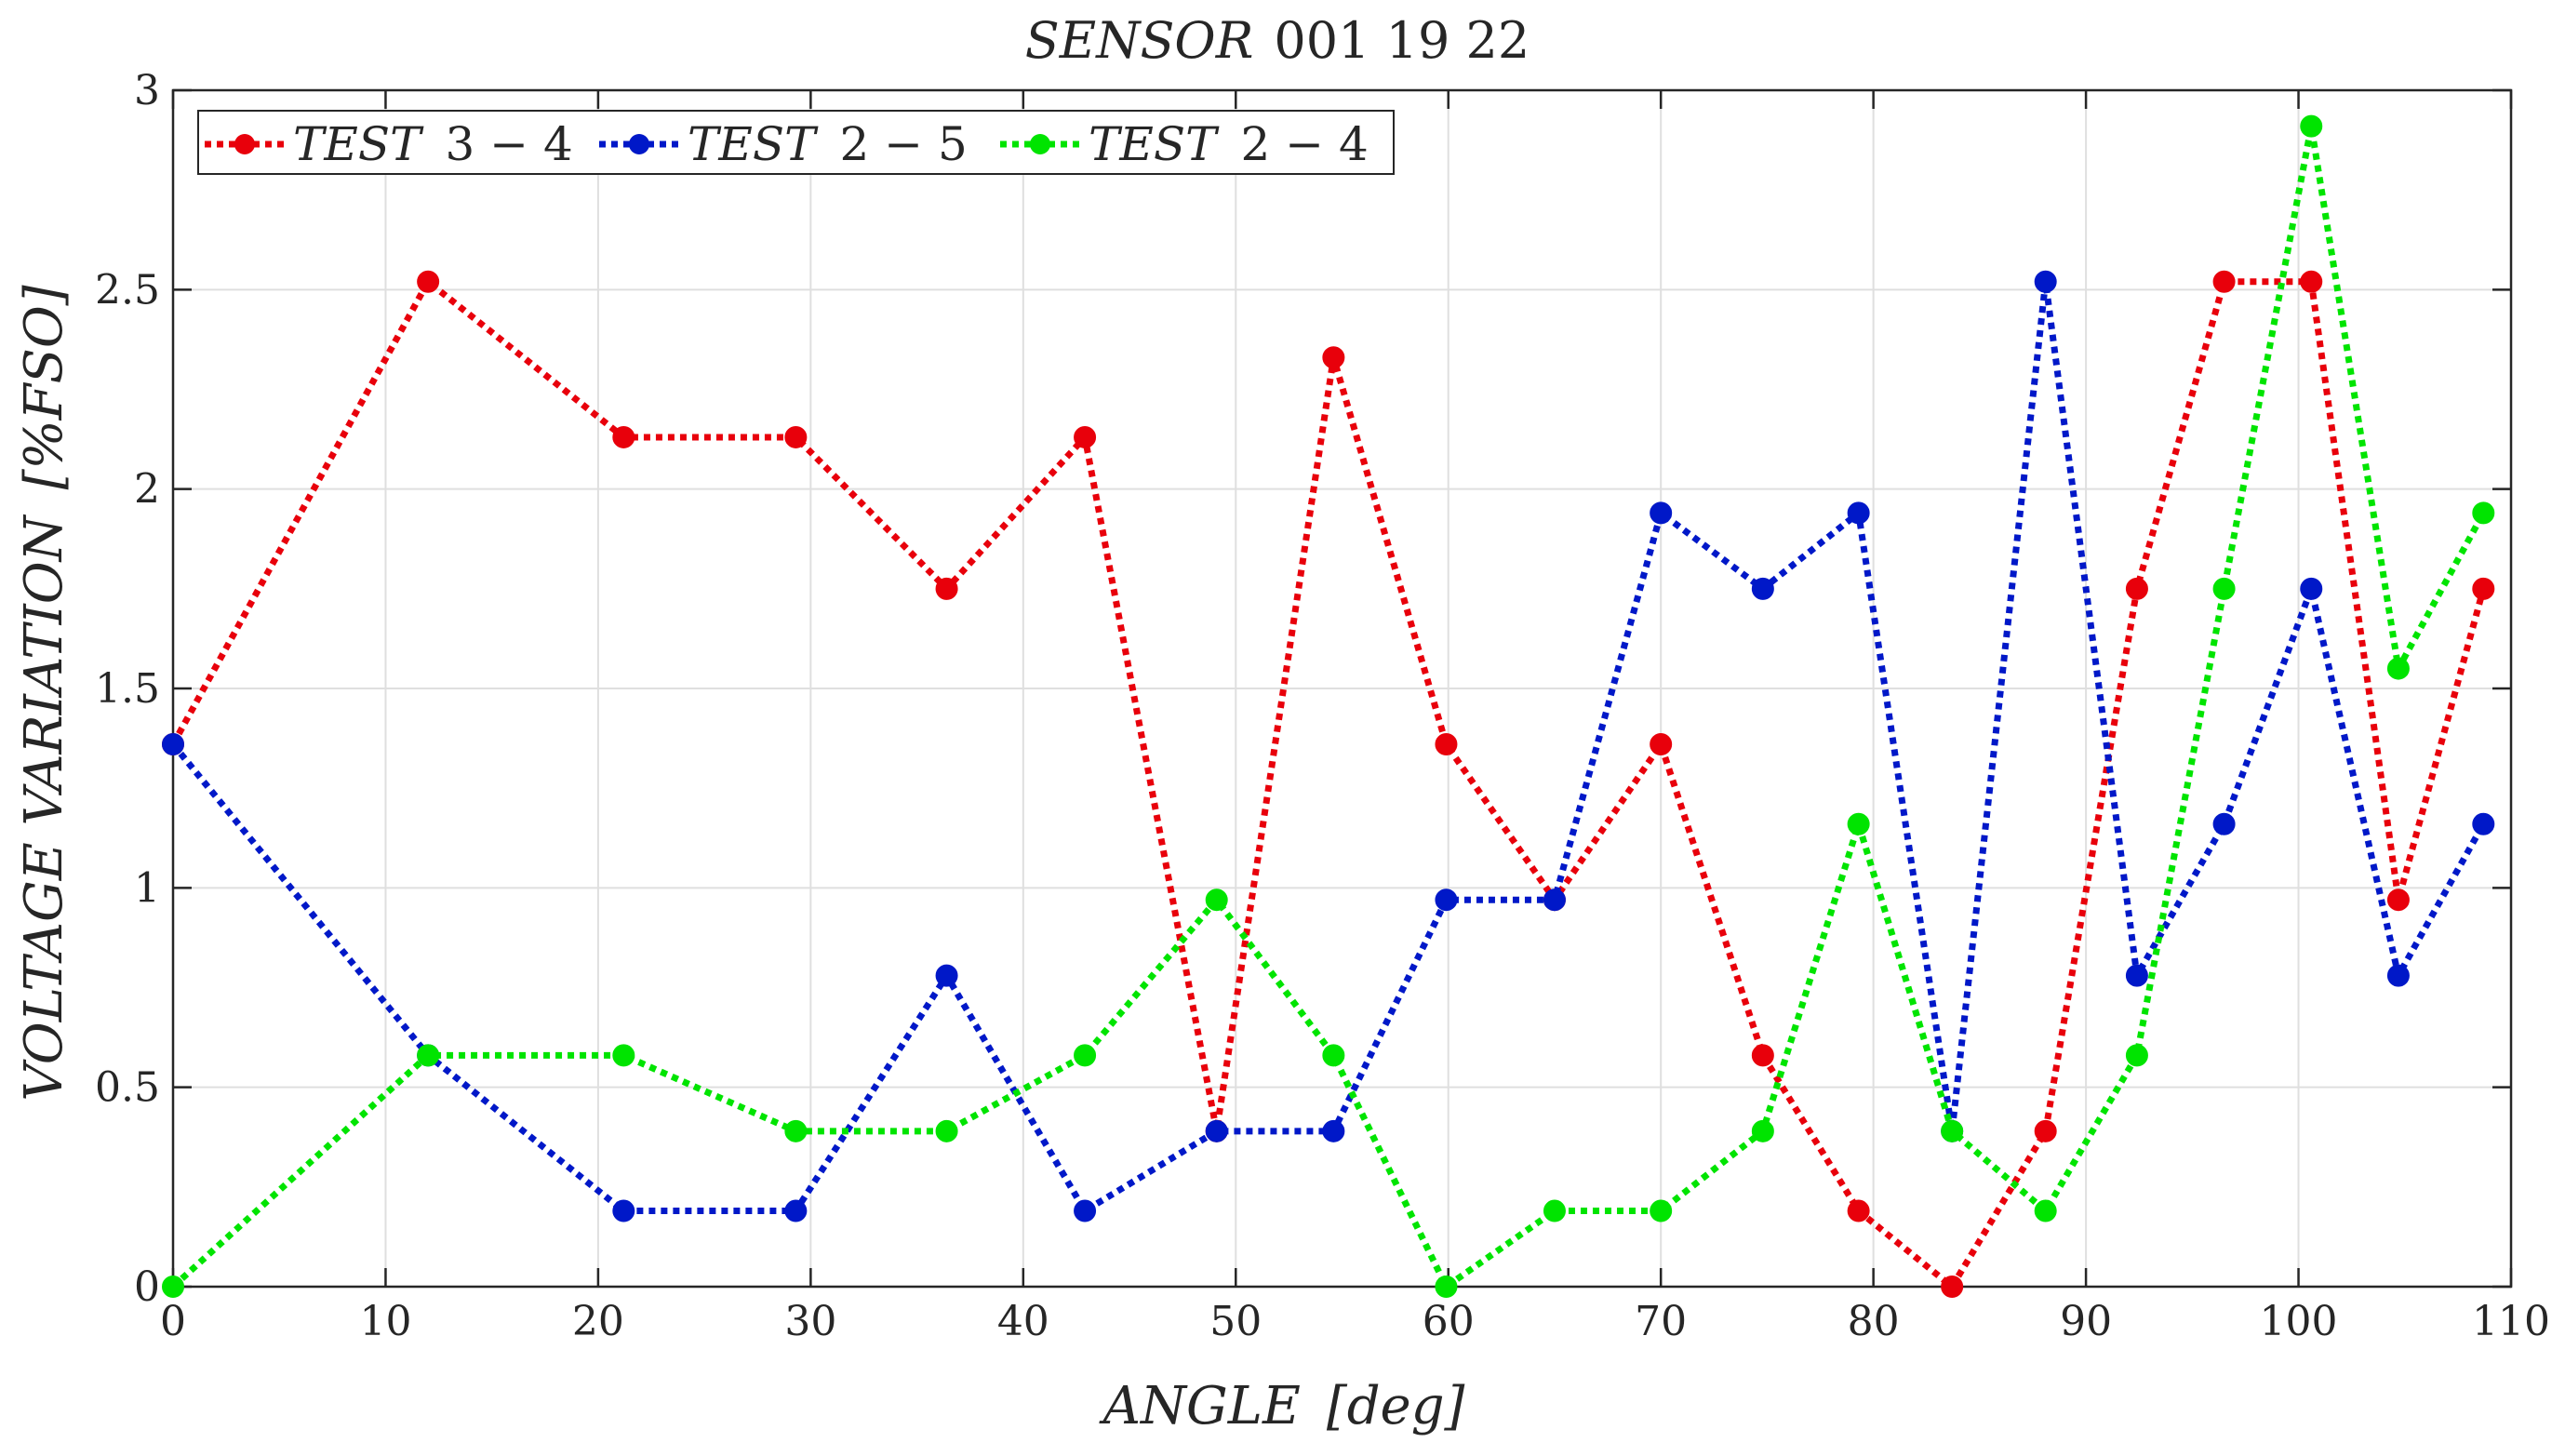  Describe the element at coordinates (1023, 1321) in the screenshot. I see `x-tick-label: 40` at that location.